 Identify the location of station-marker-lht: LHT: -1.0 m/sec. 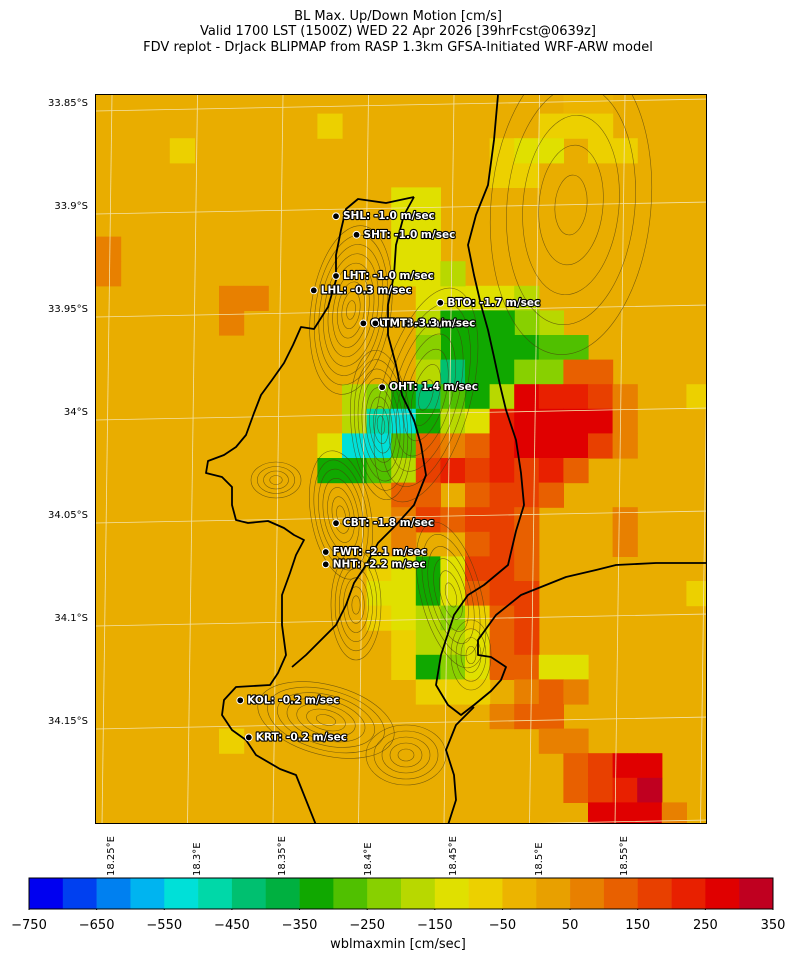
(383, 276).